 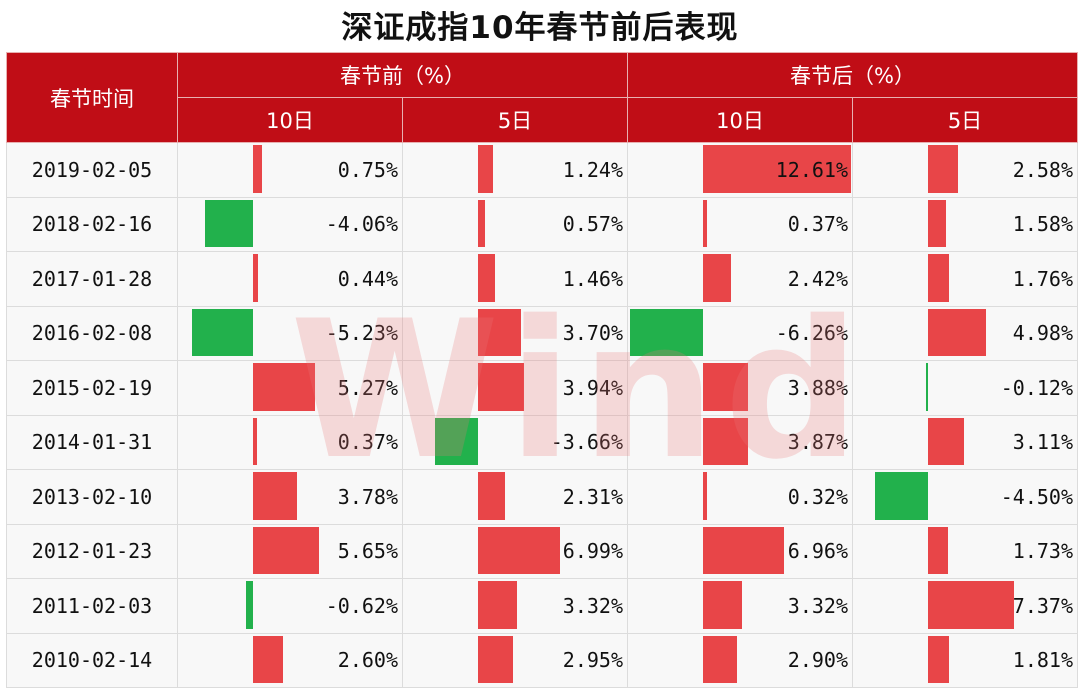 I want to click on value-cell: -0.12%, so click(x=965, y=388).